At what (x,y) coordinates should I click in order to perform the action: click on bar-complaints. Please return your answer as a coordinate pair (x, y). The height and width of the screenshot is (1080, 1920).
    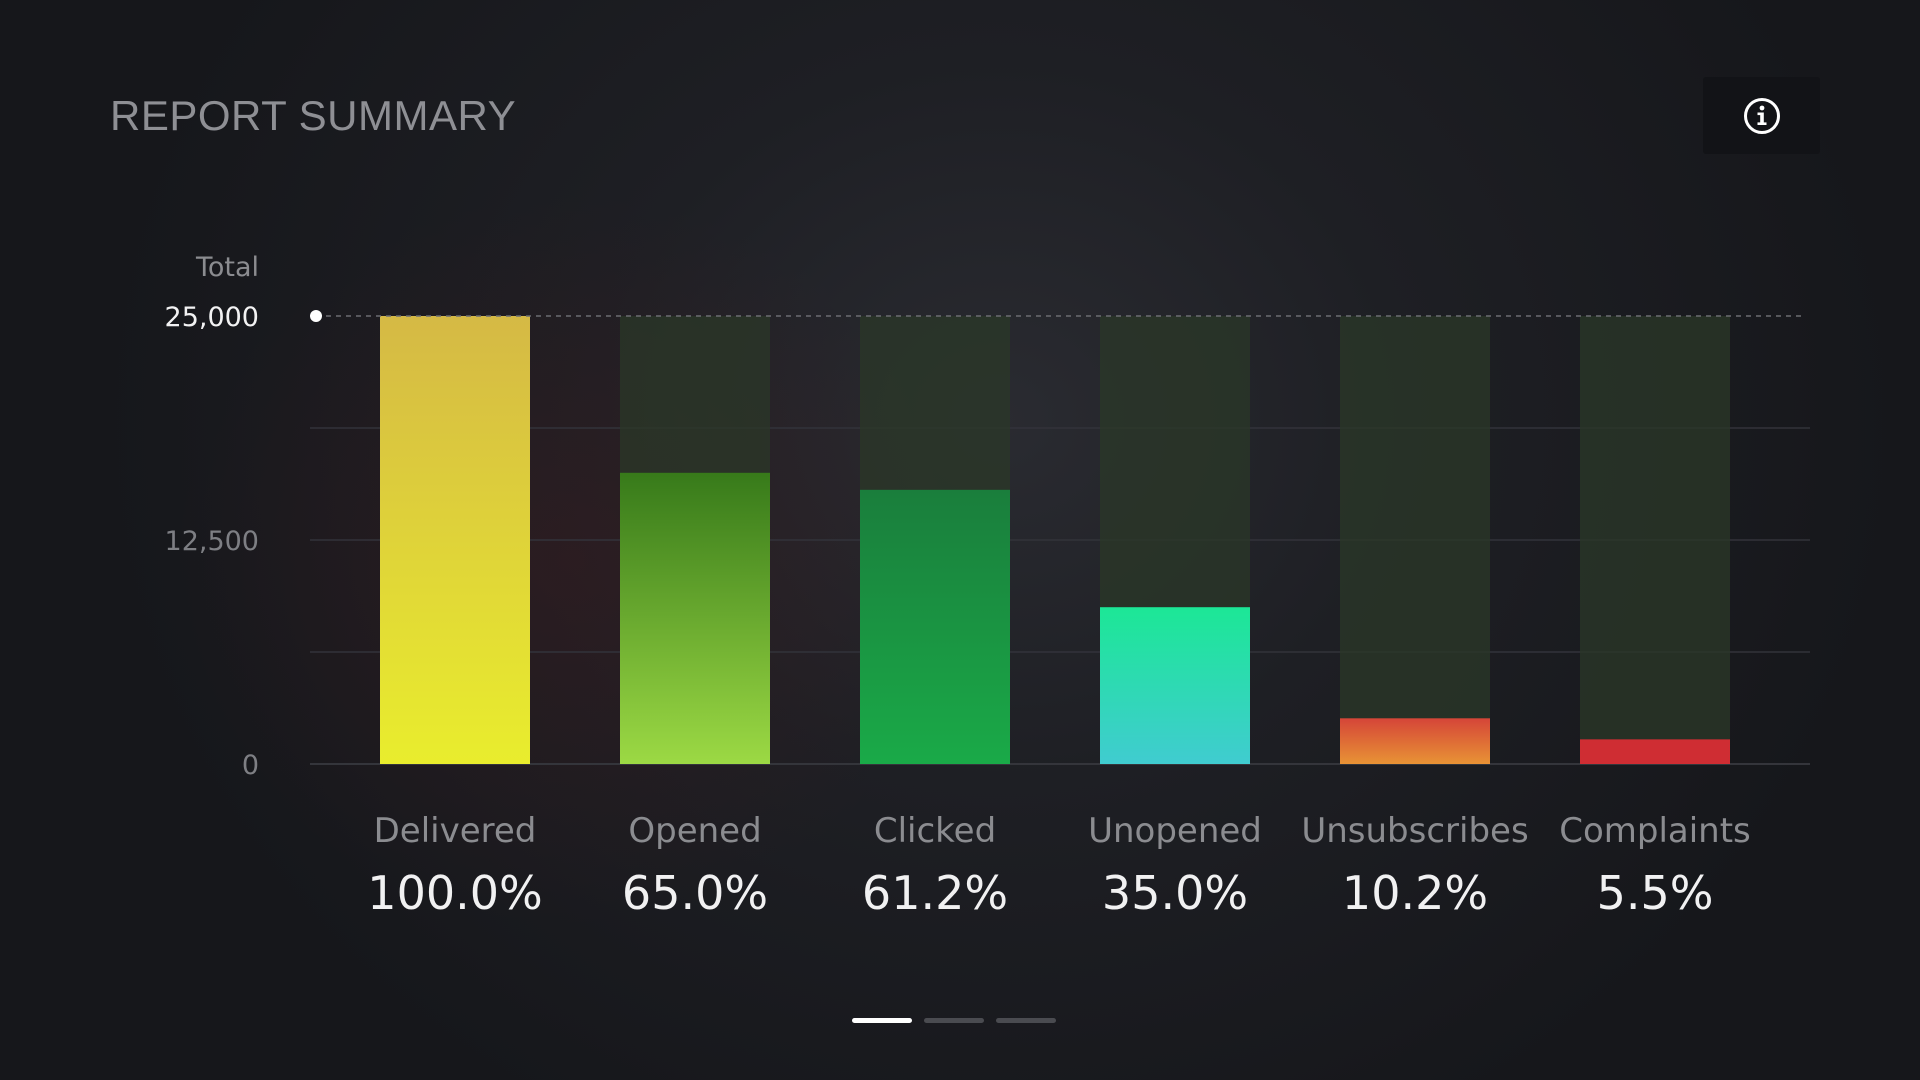
    Looking at the image, I should click on (1655, 751).